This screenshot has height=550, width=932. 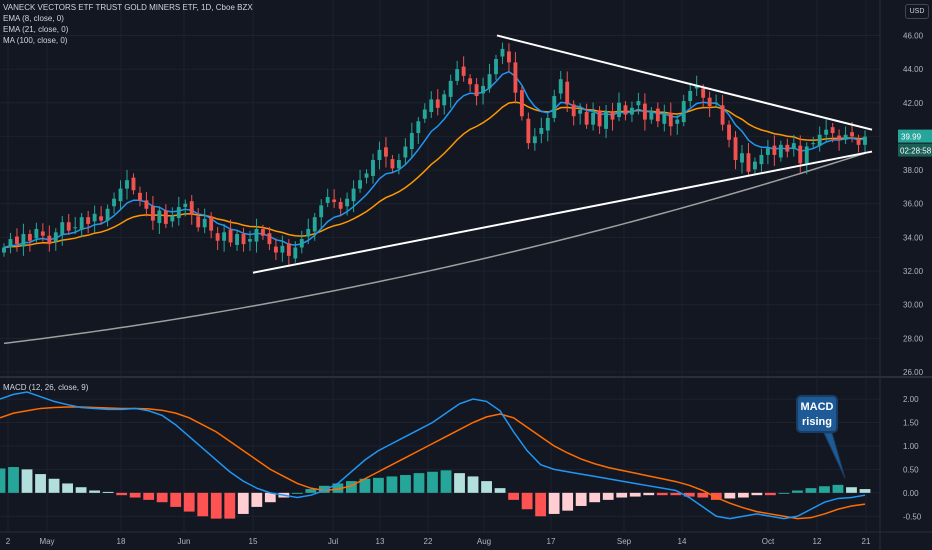 What do you see at coordinates (817, 541) in the screenshot?
I see `time-tick-label: 12` at bounding box center [817, 541].